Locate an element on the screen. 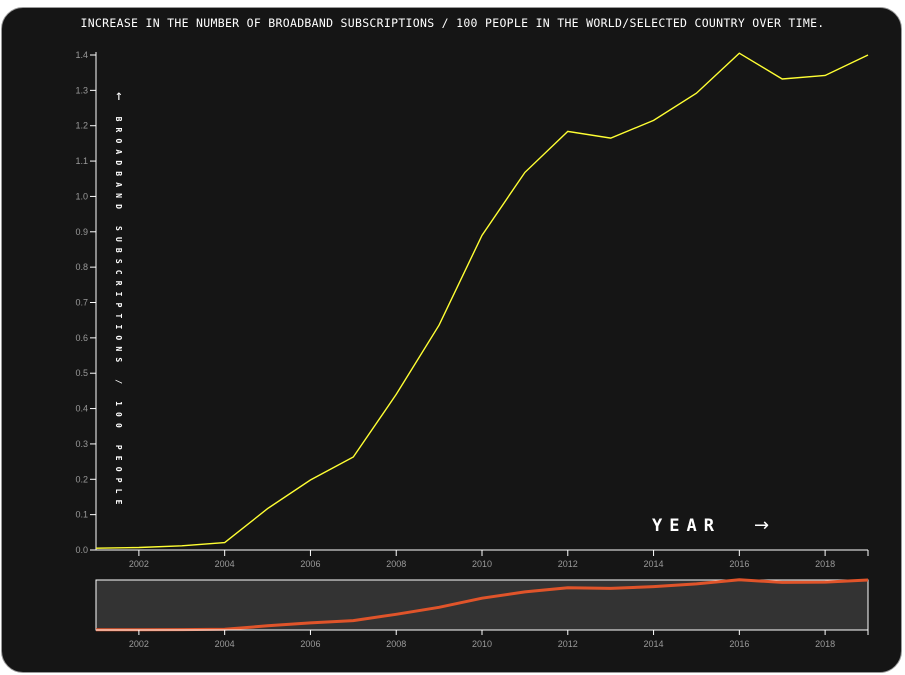 This screenshot has height=675, width=905. y-tick-label: 0.6 is located at coordinates (81, 338).